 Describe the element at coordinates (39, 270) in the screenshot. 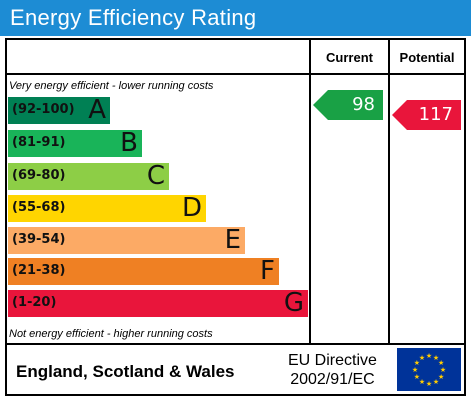

I see `band-range: (21-38)` at that location.